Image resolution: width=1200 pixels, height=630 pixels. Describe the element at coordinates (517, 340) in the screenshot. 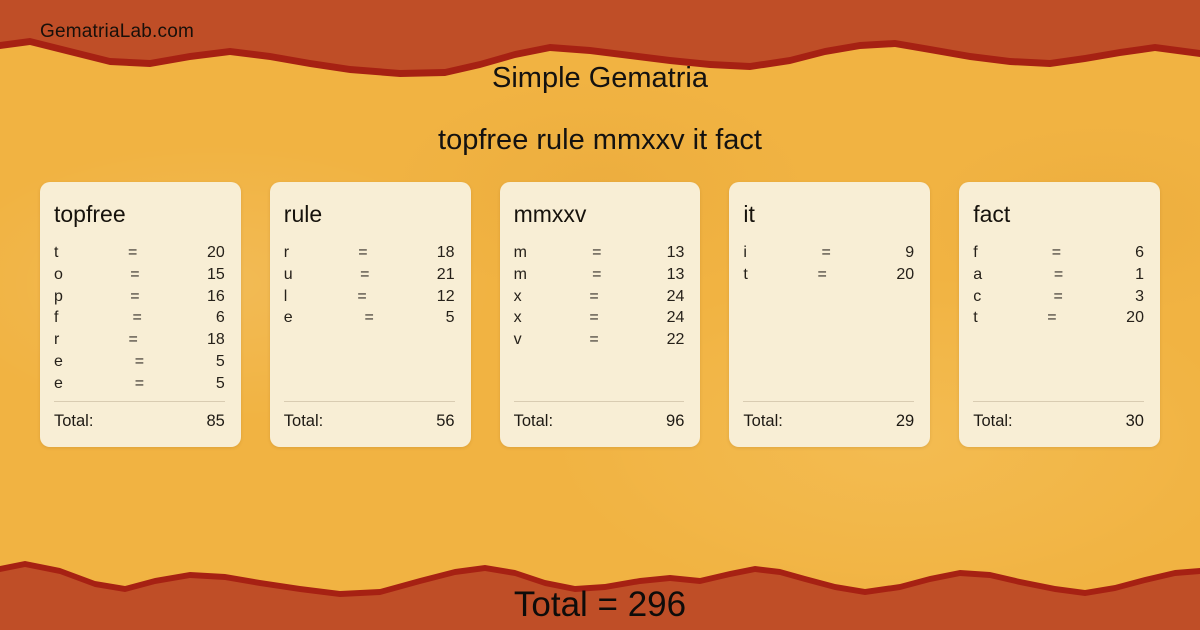

I see `letter: v` at that location.